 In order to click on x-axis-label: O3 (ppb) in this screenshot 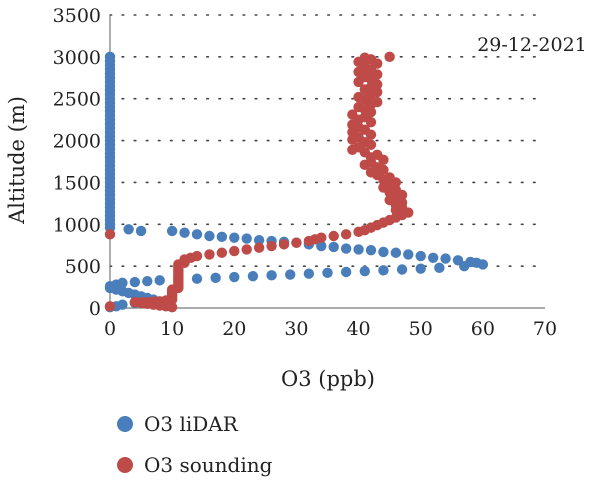, I will do `click(328, 379)`.